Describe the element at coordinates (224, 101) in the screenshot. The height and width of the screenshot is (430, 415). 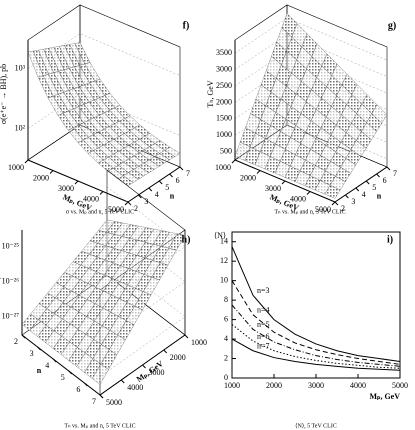
I see `z-tick-label: 2000` at that location.